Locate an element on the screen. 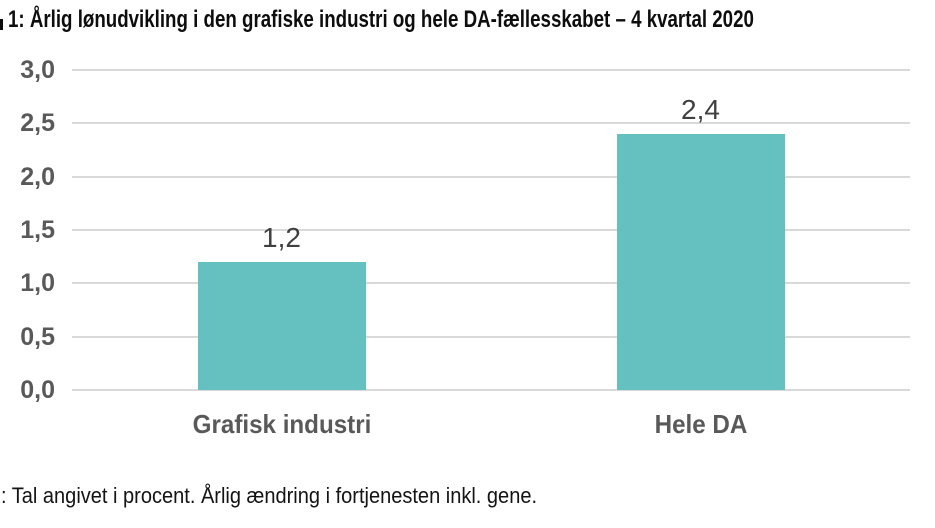  y-tick-label: 0,5 is located at coordinates (37, 336).